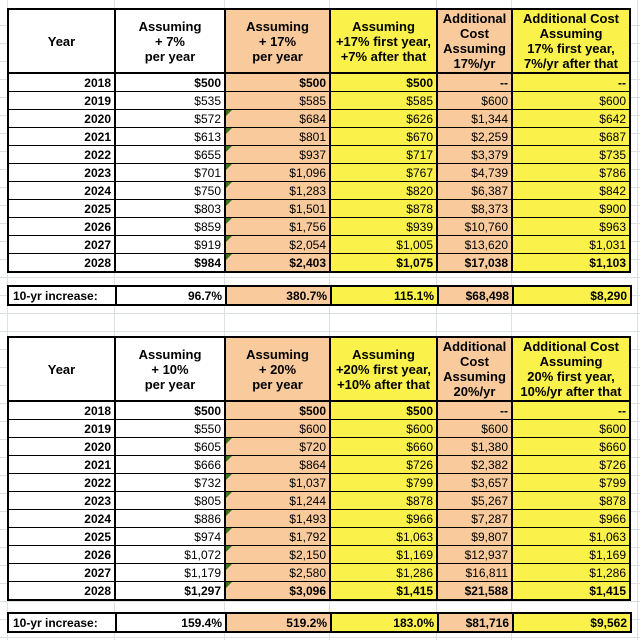  What do you see at coordinates (474, 591) in the screenshot?
I see `cell: $21,588` at bounding box center [474, 591].